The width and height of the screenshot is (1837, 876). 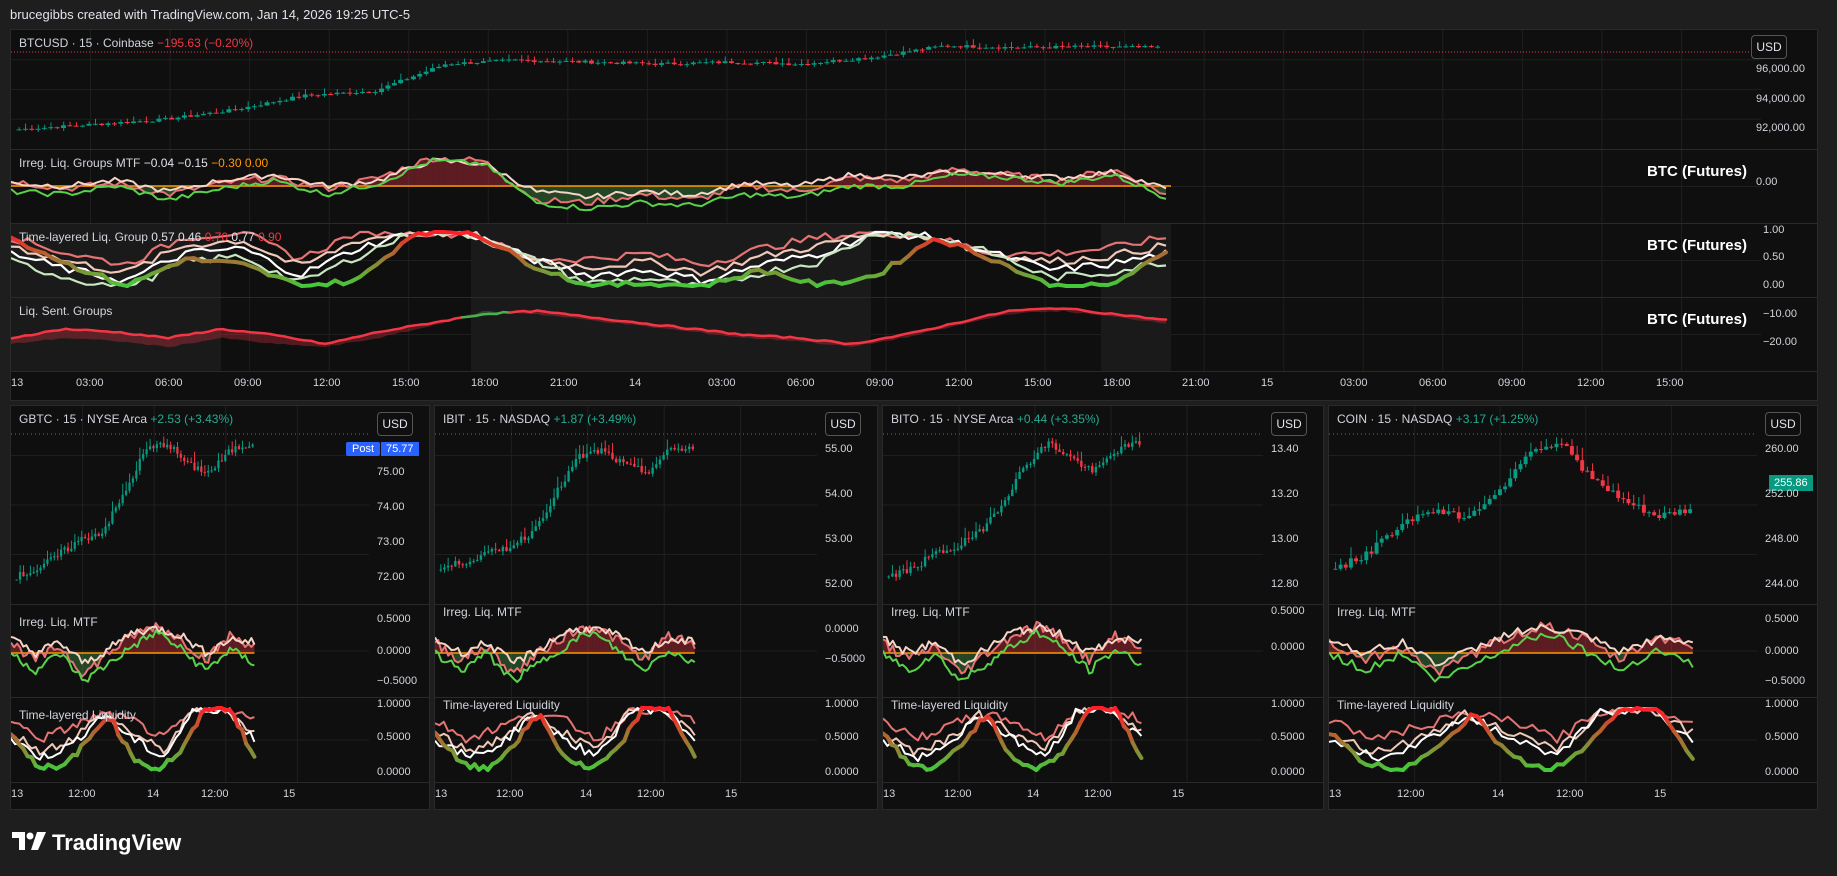 I want to click on irreg-liq-mtf-pane: Irreg. Liq. MTF 0.5000 0.0000, so click(x=1103, y=651).